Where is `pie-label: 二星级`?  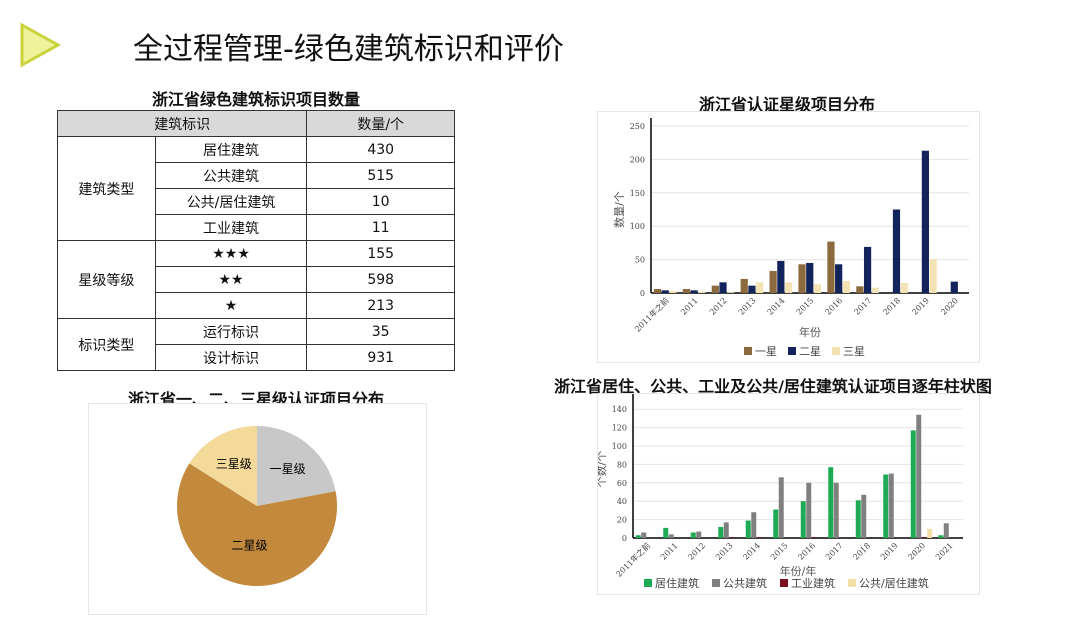
pie-label: 二星级 is located at coordinates (249, 545).